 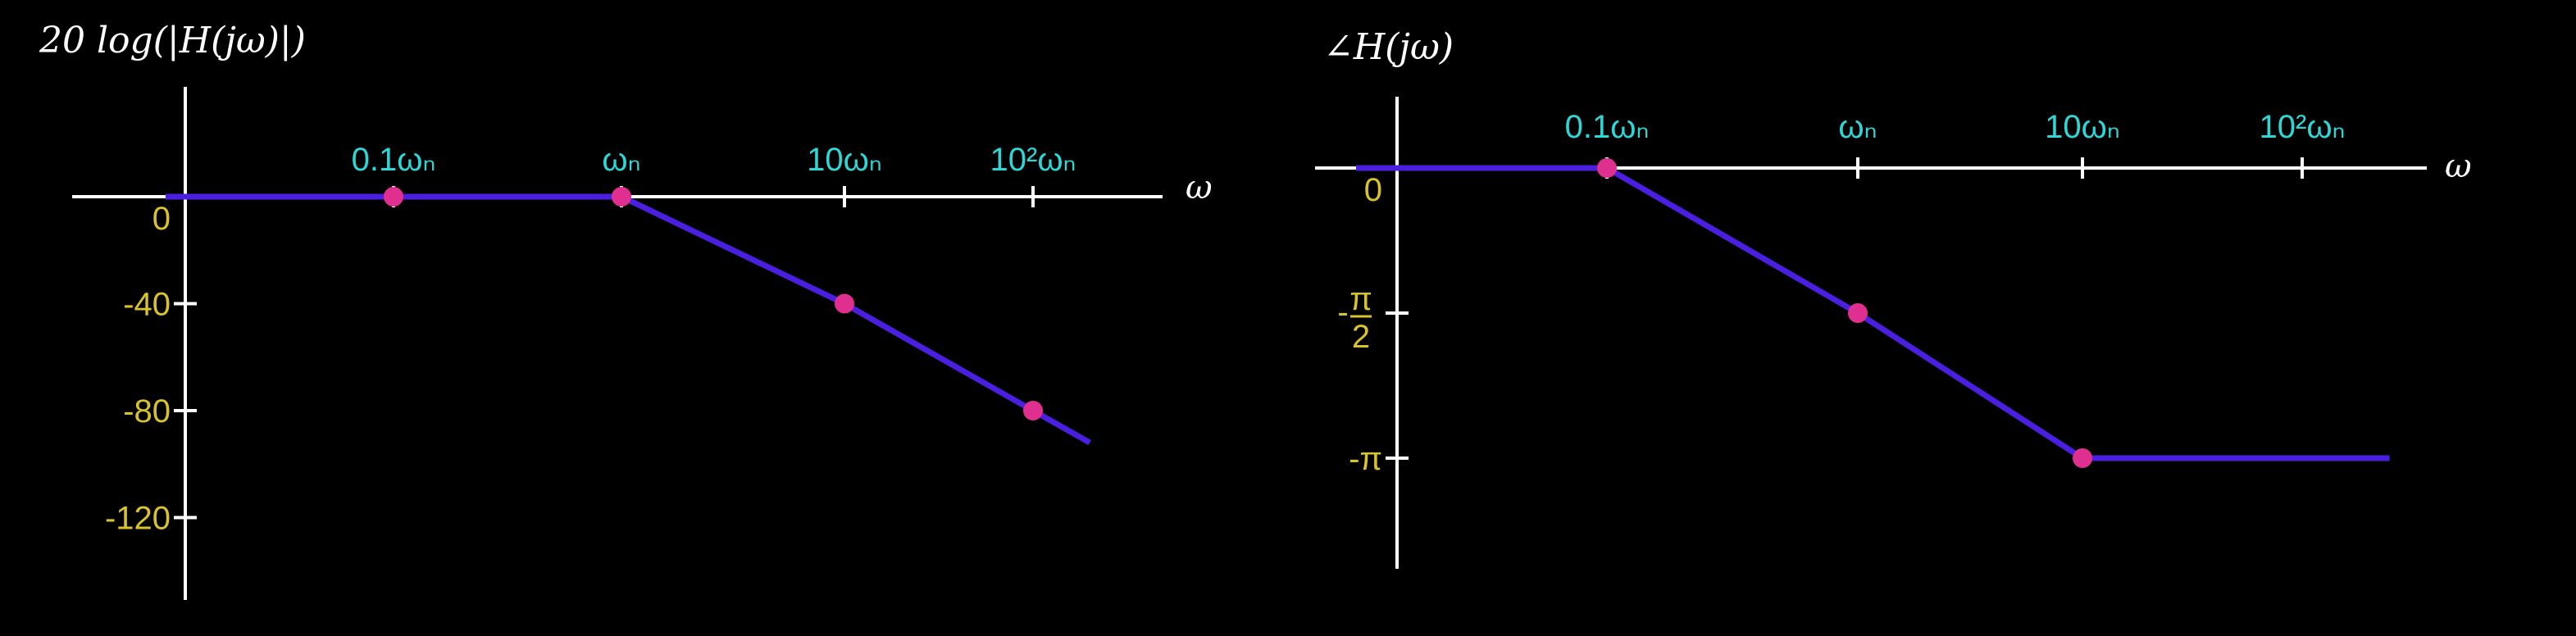 What do you see at coordinates (1388, 47) in the screenshot?
I see `phase-title: ∠H(jω)` at bounding box center [1388, 47].